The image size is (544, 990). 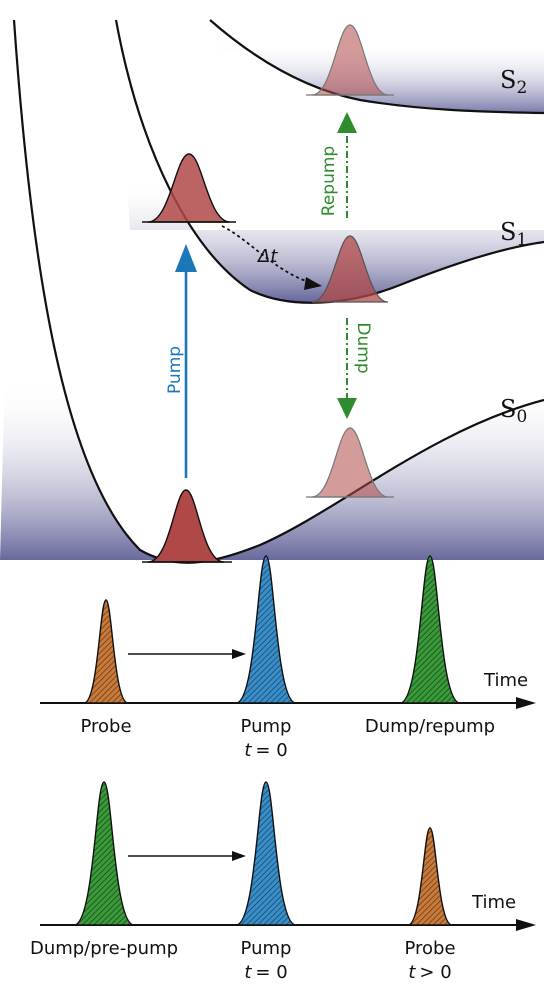 I want to click on timeline-1-pump-pulse, so click(x=266, y=629).